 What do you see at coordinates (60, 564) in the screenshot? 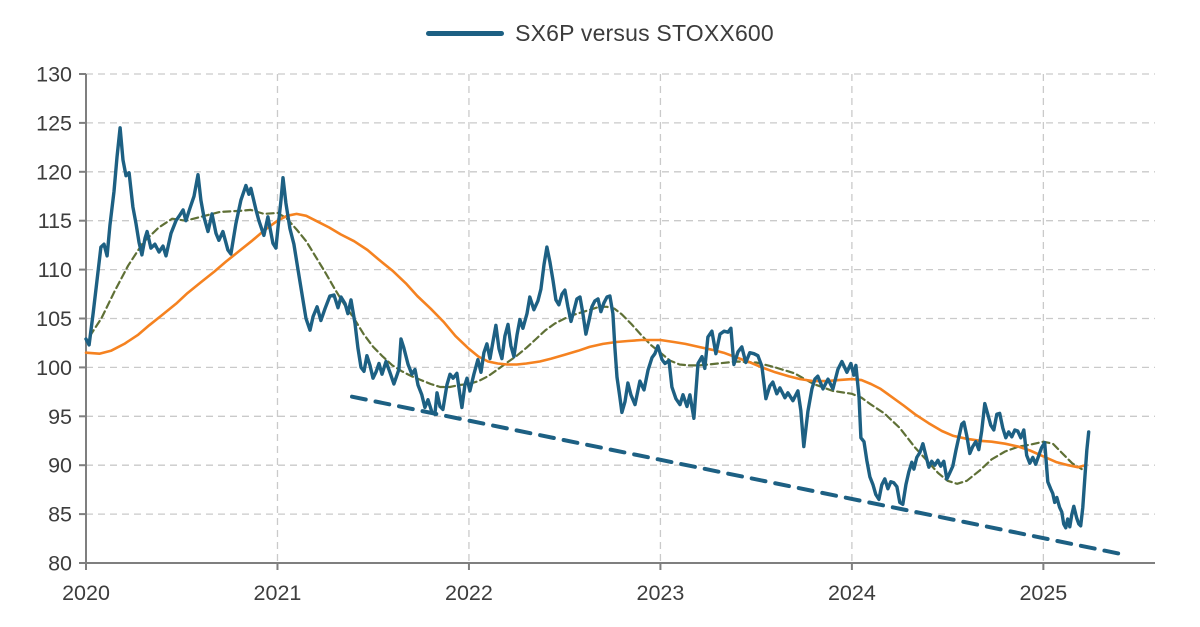
I see `y-tick-label: 80` at bounding box center [60, 564].